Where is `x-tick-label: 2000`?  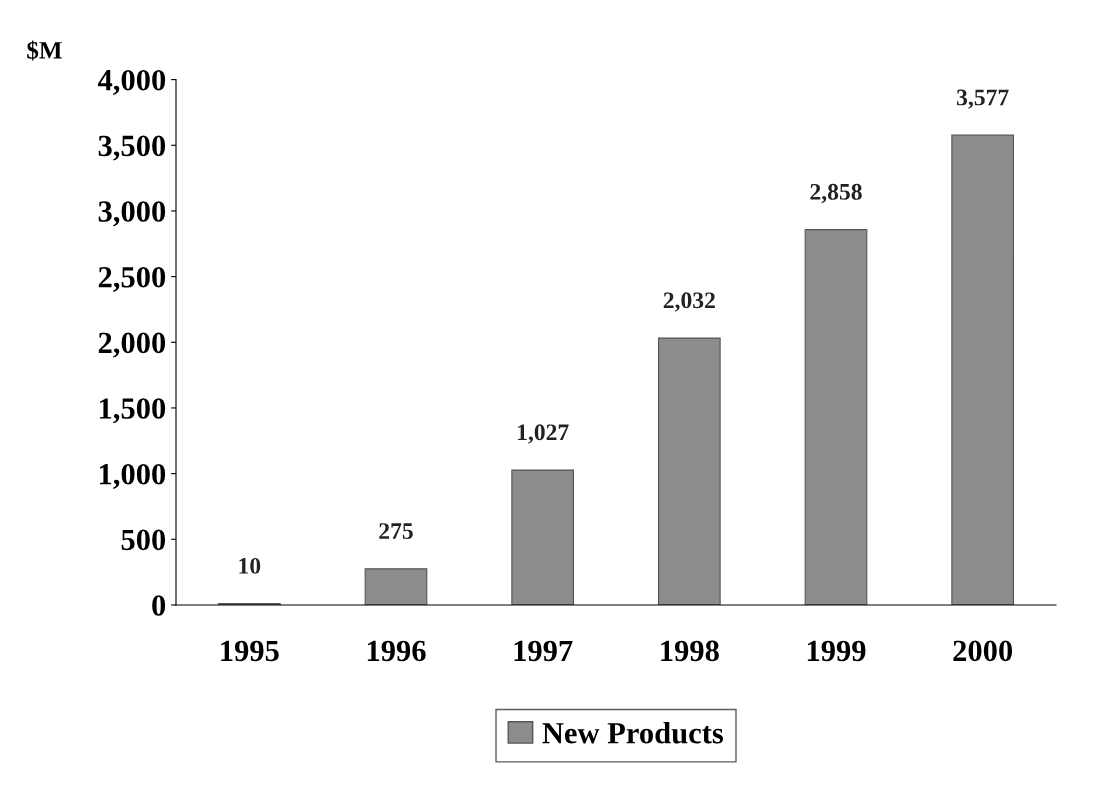
x-tick-label: 2000 is located at coordinates (983, 651).